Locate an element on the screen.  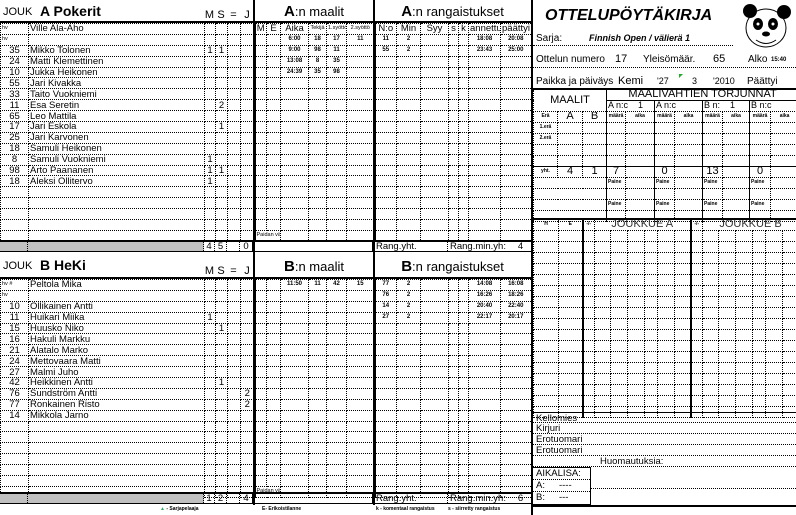
player-name: Leo Mattila is located at coordinates (116, 116).